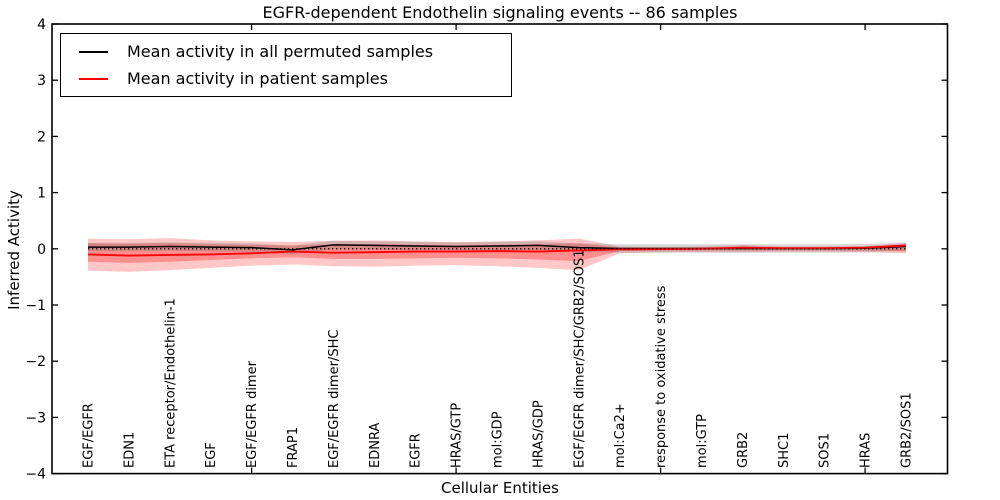 Image resolution: width=1000 pixels, height=500 pixels. Describe the element at coordinates (89, 435) in the screenshot. I see `x-tick-label: EGF/EGFR` at that location.